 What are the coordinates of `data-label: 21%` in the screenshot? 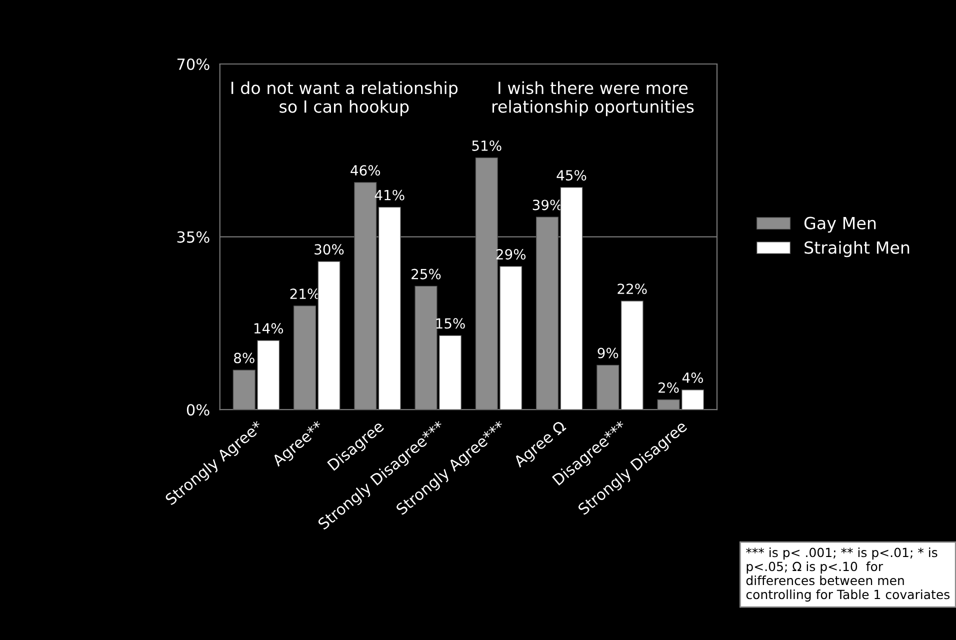 It's located at (305, 294).